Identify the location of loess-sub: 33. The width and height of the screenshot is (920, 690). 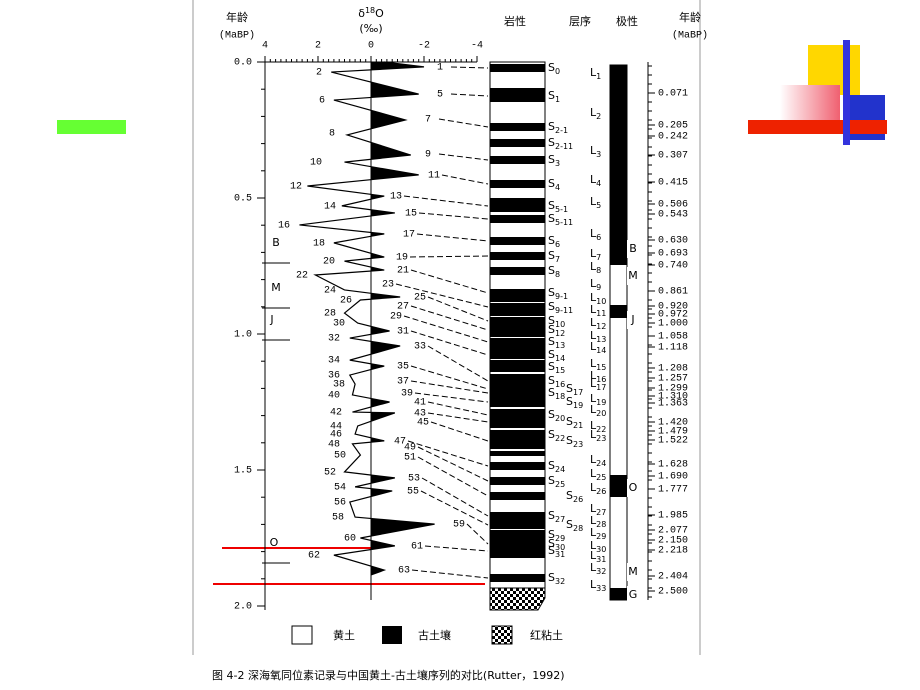
(601, 588).